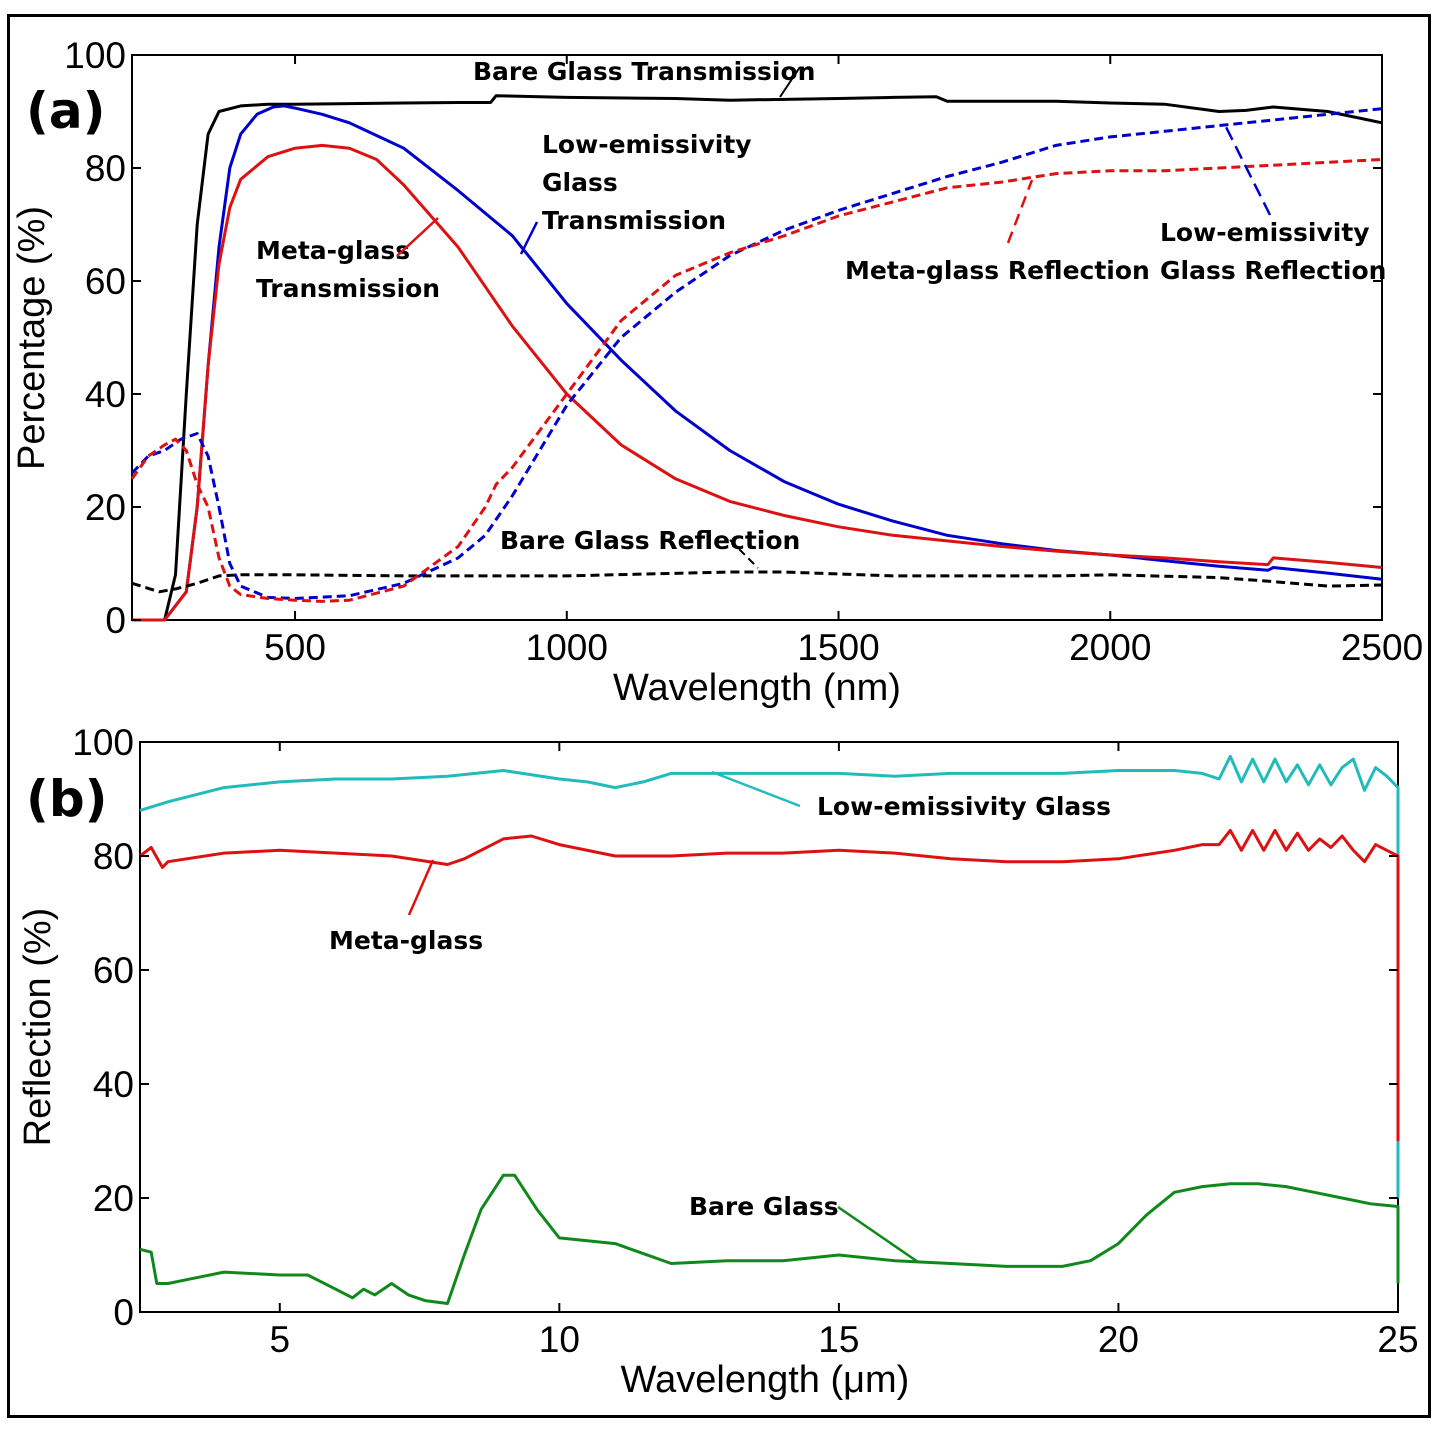  Describe the element at coordinates (115, 620) in the screenshot. I see `panel-a-y-tick-label: 0` at that location.